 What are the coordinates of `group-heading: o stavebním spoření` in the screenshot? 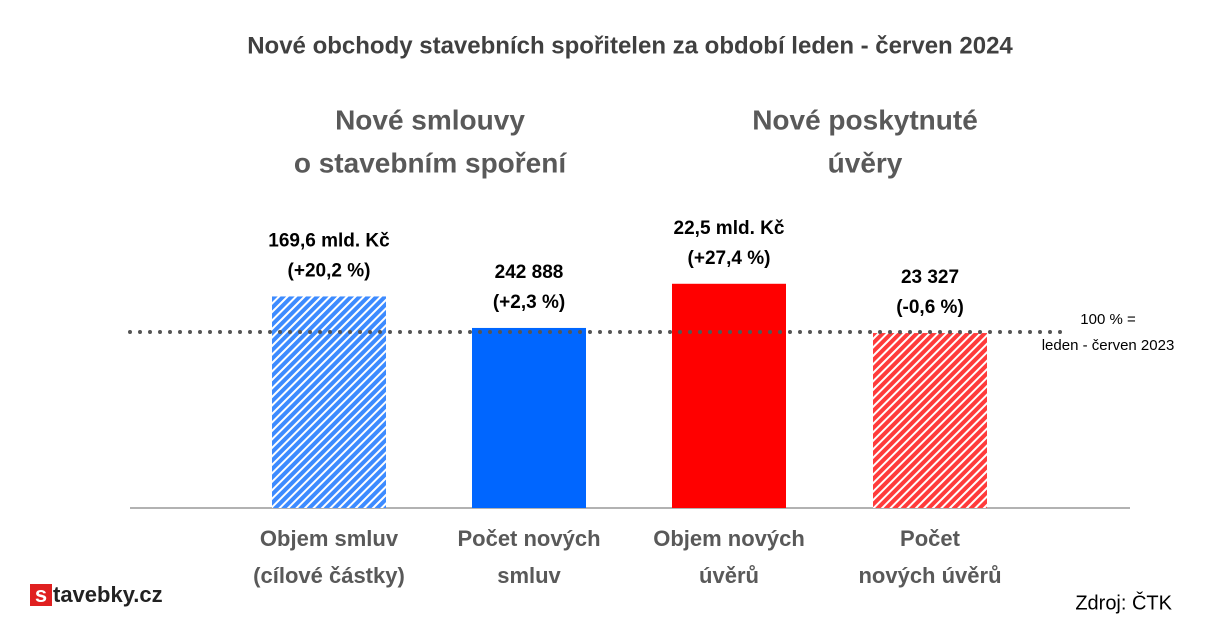 It's located at (431, 162).